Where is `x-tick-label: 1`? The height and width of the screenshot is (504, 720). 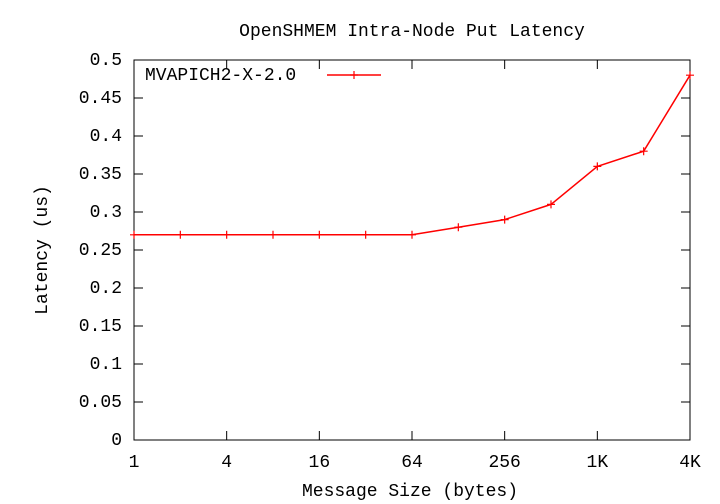
x-tick-label: 1 is located at coordinates (134, 463).